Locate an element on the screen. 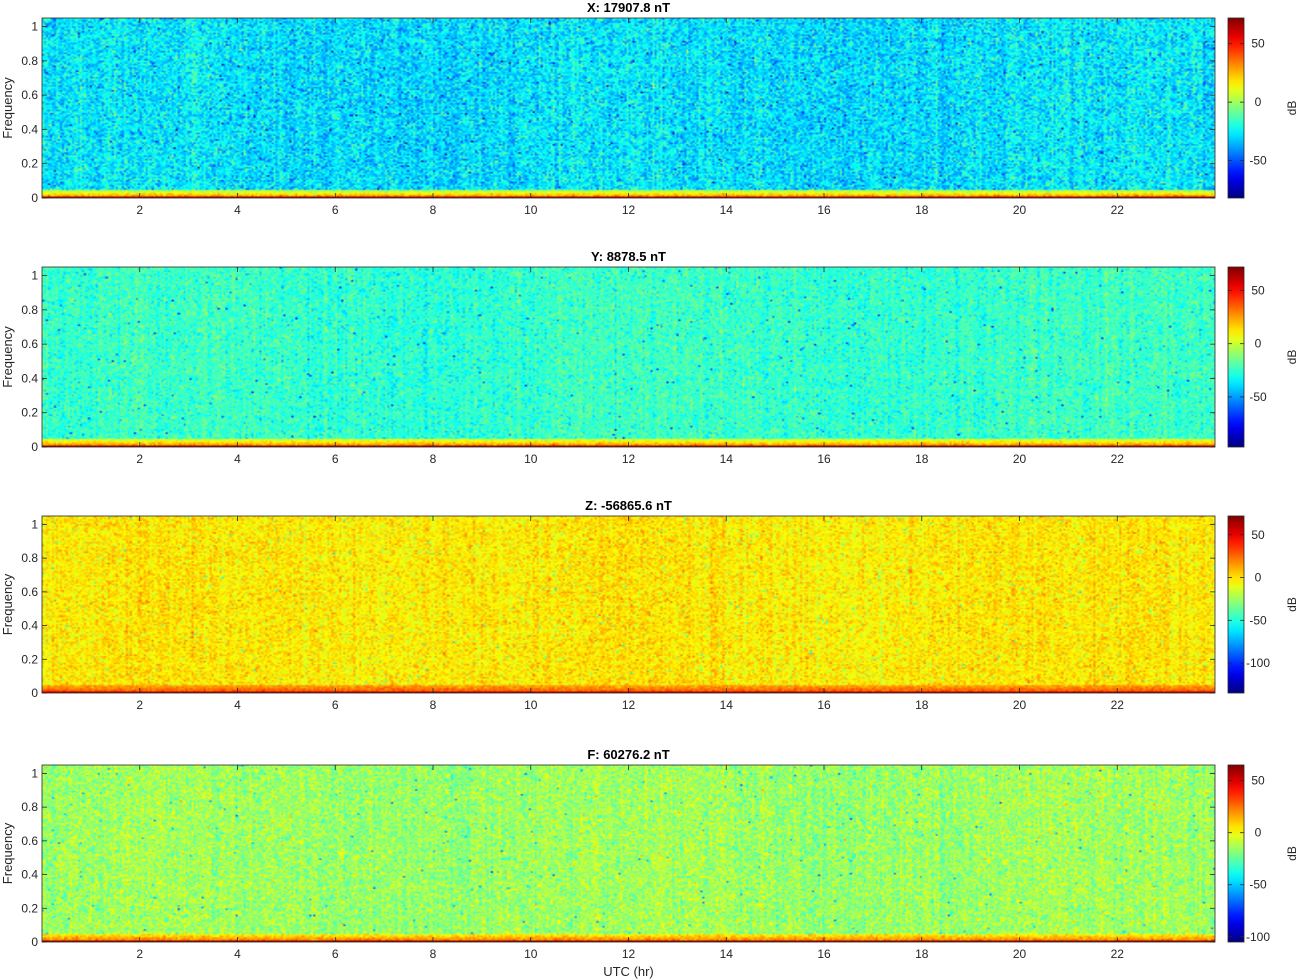 This screenshot has width=1305, height=980. panel-title: Z: -56865.6 nT is located at coordinates (628, 505).